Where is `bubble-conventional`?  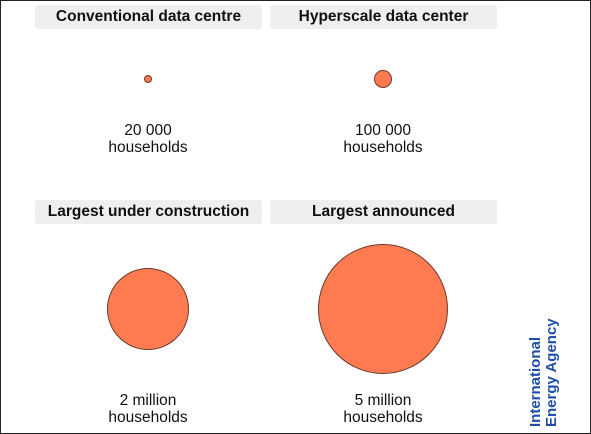
bubble-conventional is located at coordinates (148, 79).